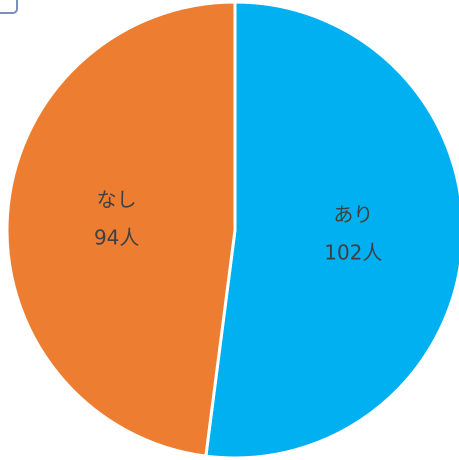  What do you see at coordinates (9, 7) in the screenshot?
I see `corner-frame` at bounding box center [9, 7].